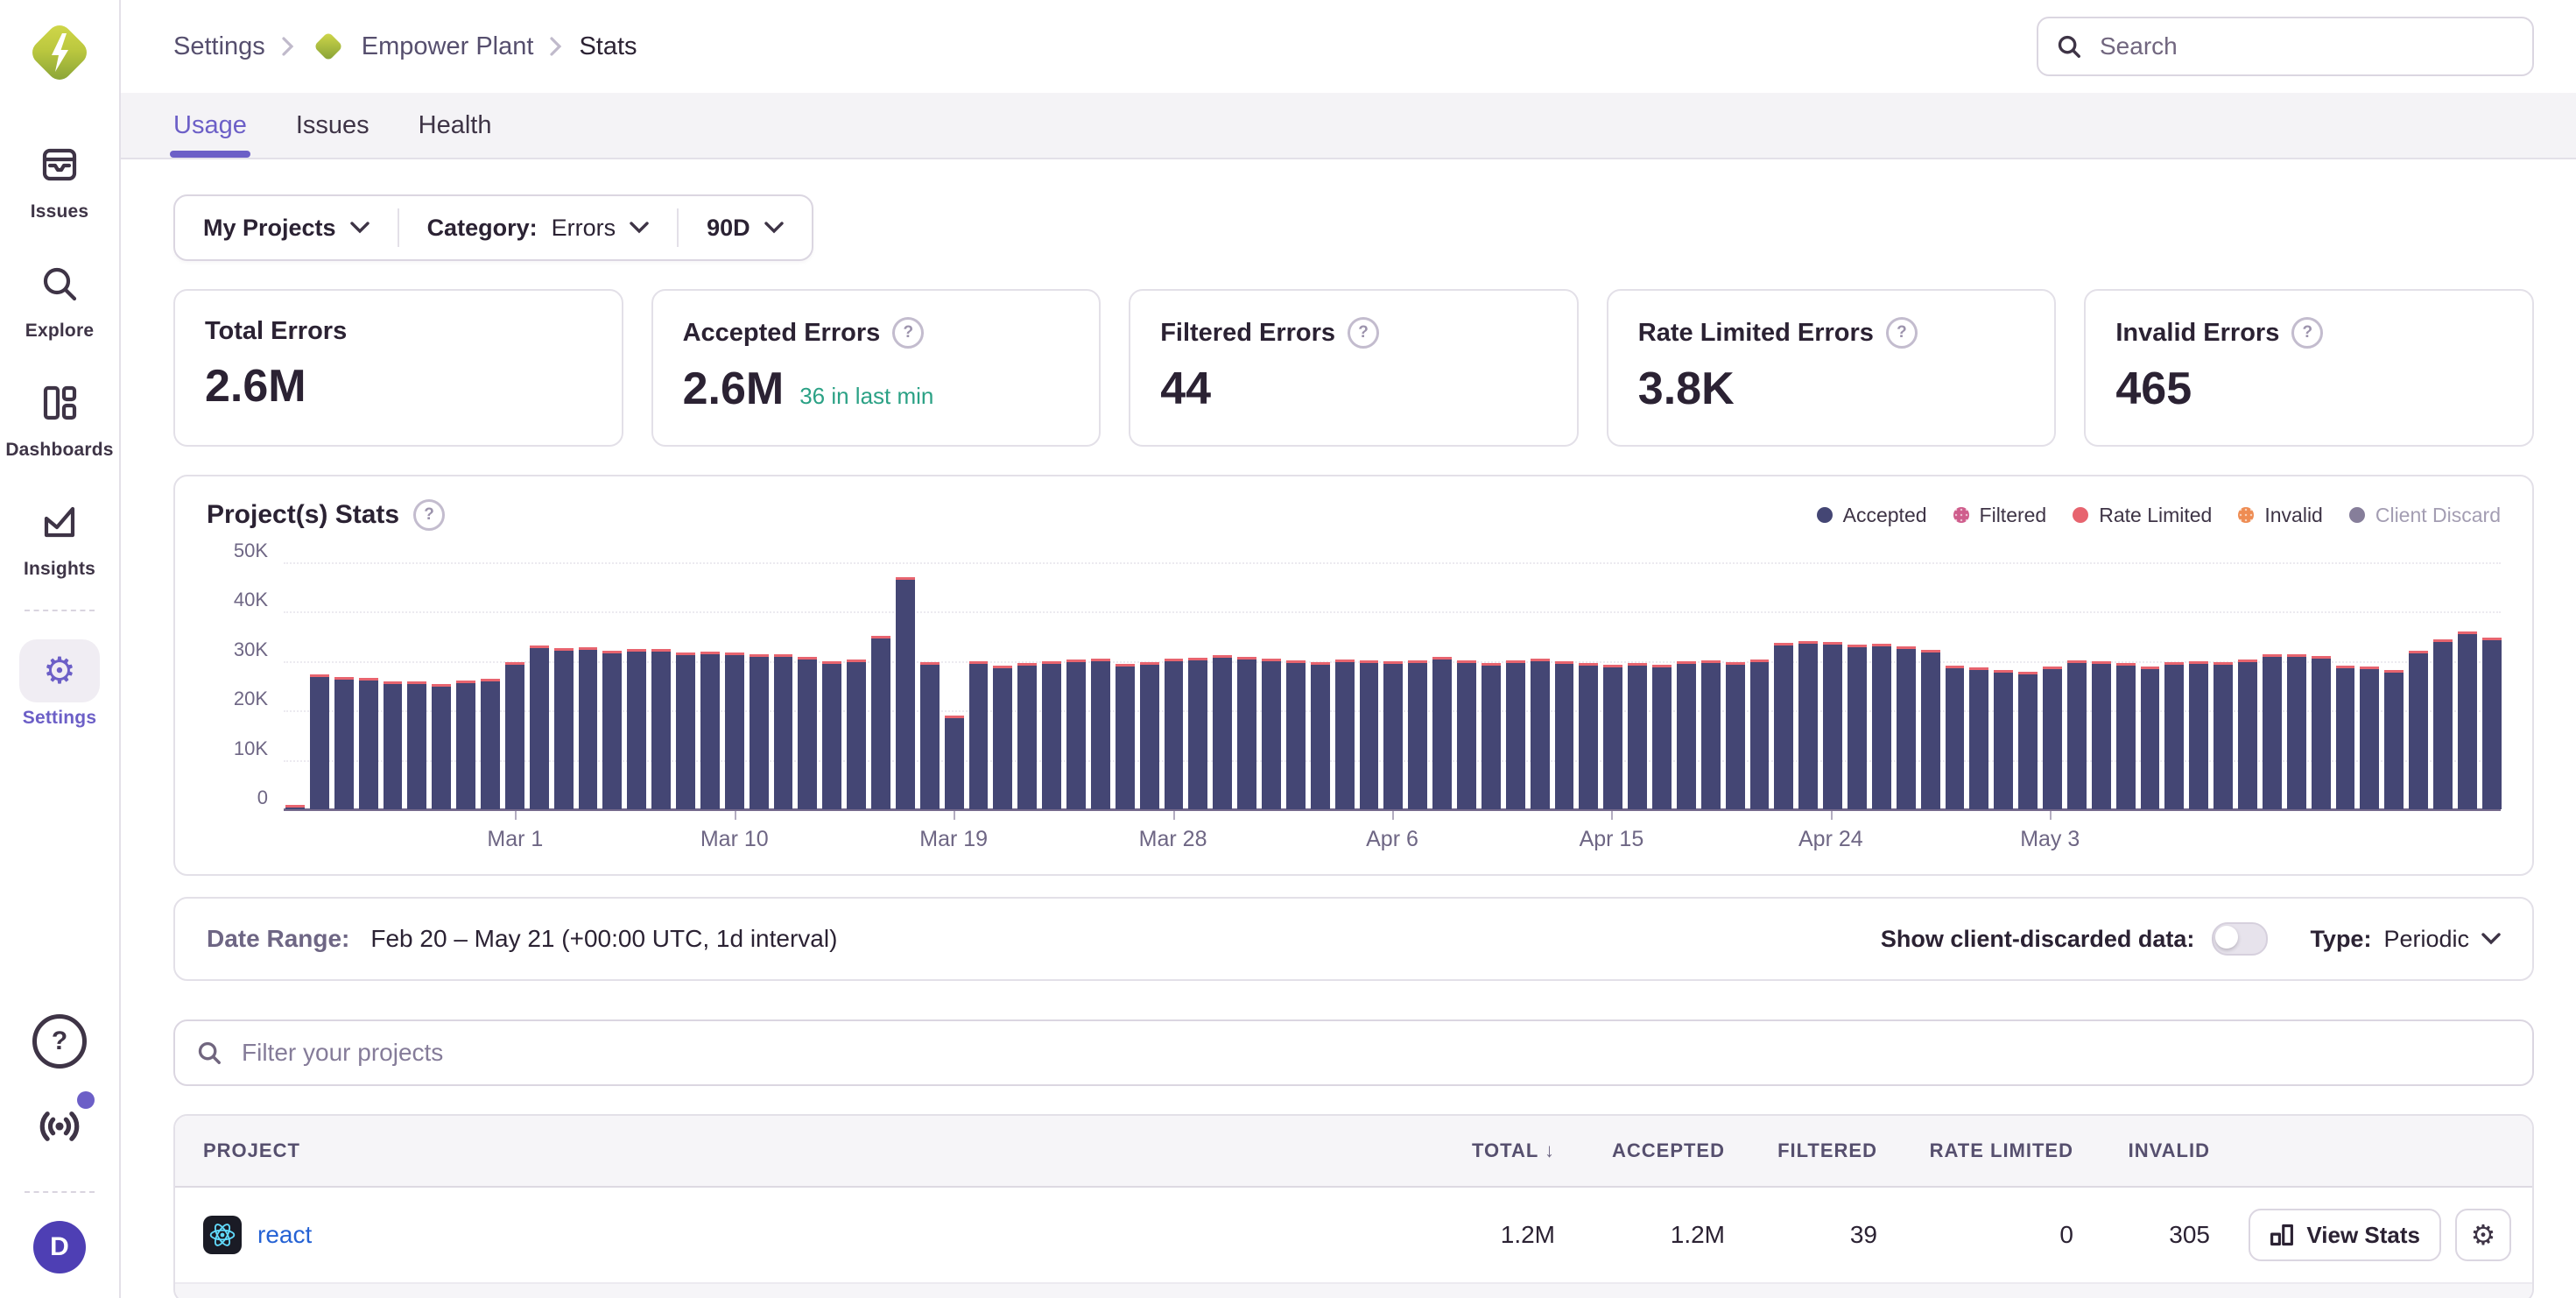 Image resolution: width=2576 pixels, height=1298 pixels. Describe the element at coordinates (2001, 1150) in the screenshot. I see `column-header-rate: RATE LIMITED` at that location.